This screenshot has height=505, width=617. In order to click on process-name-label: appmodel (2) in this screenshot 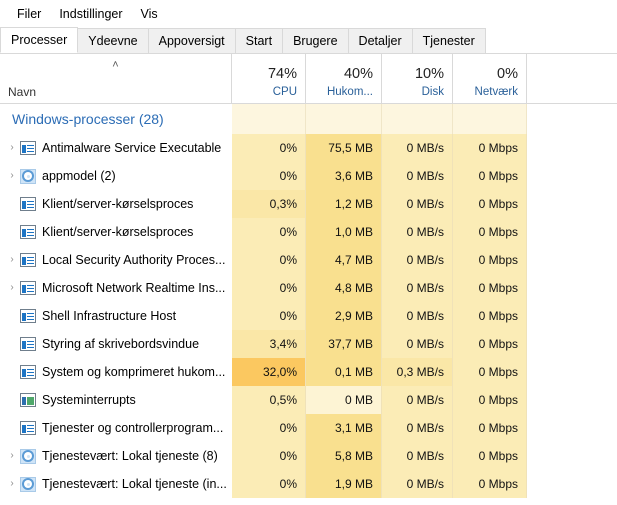, I will do `click(79, 176)`.